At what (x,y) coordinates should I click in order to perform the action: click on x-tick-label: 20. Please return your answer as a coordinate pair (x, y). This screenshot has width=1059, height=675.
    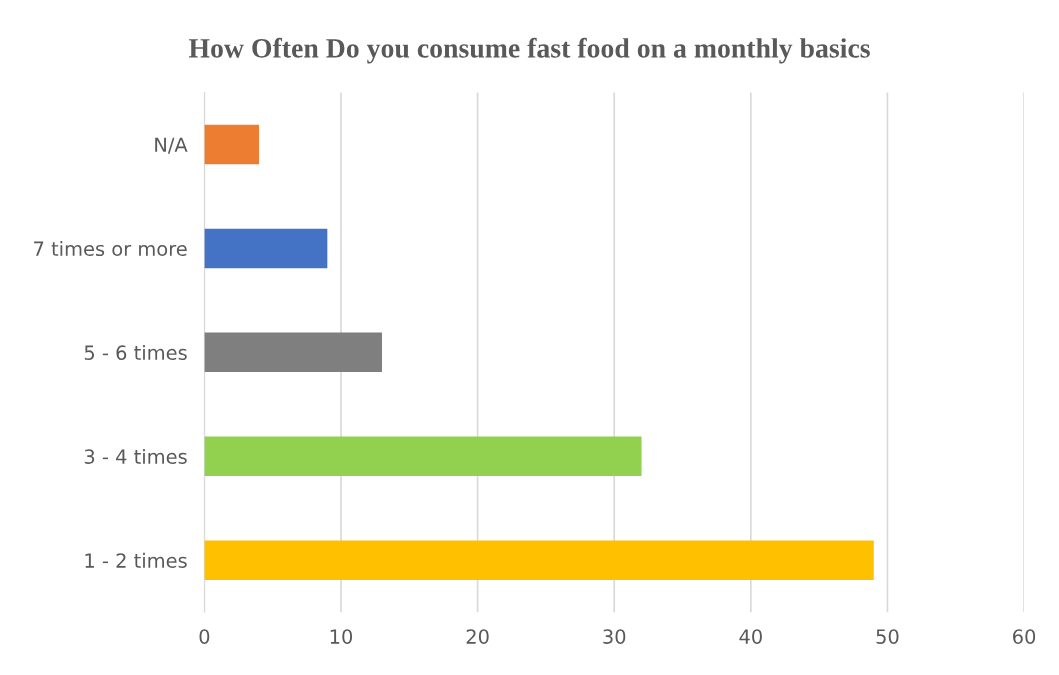
    Looking at the image, I should click on (477, 636).